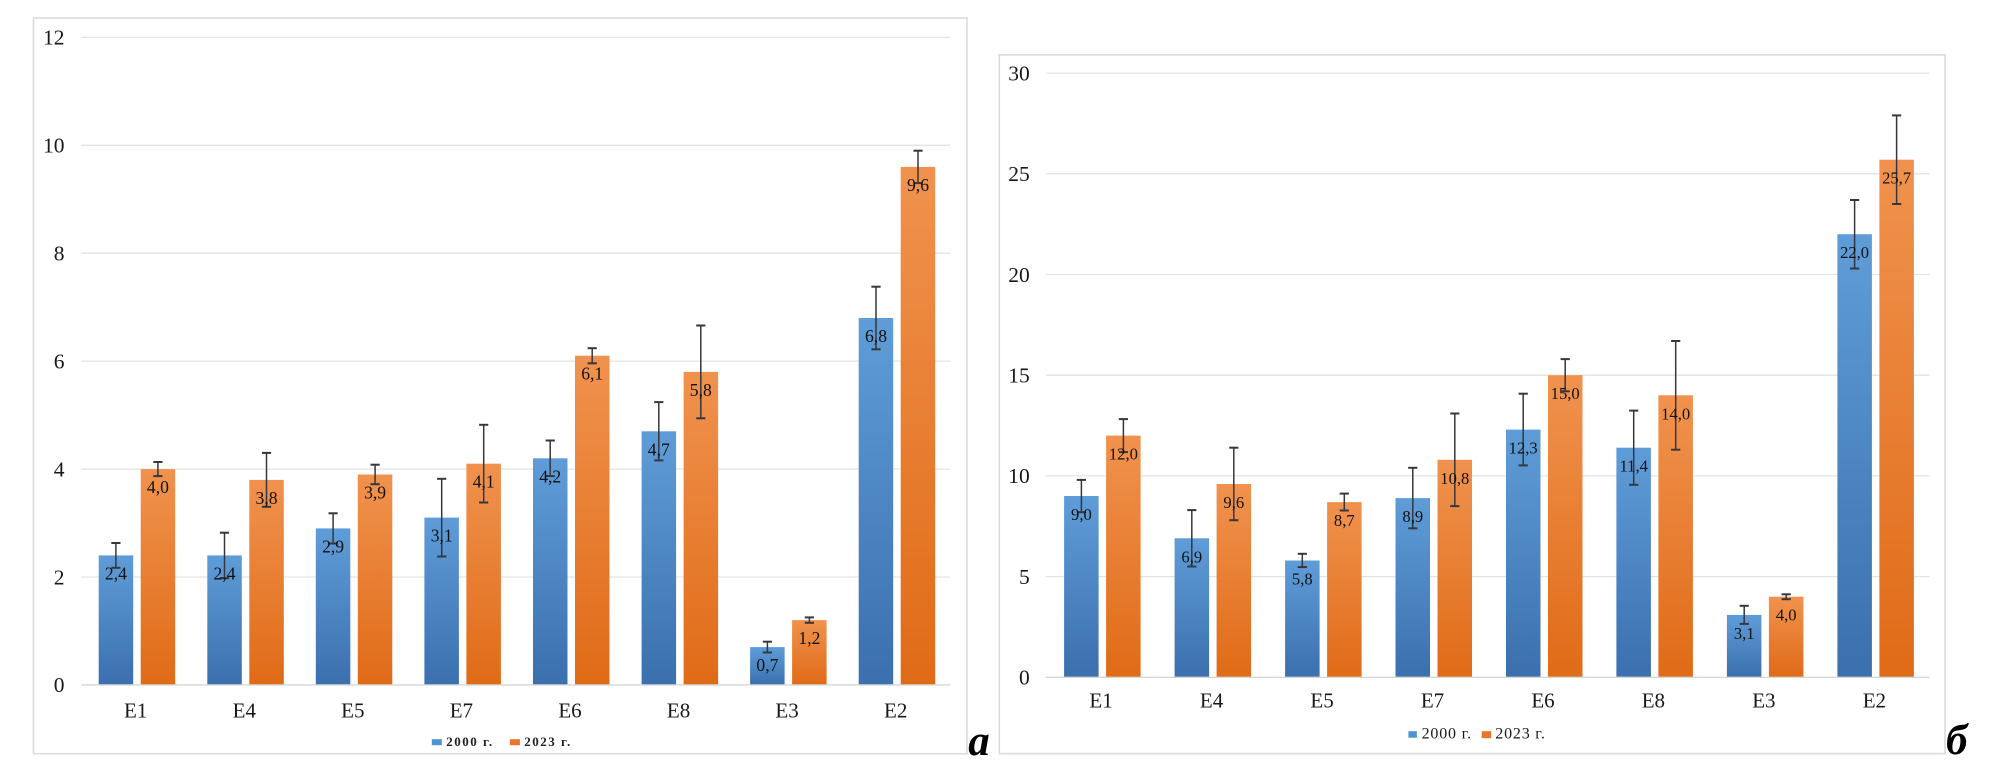 The height and width of the screenshot is (775, 1997). What do you see at coordinates (484, 482) in the screenshot?
I see `svg-text: 4,1` at bounding box center [484, 482].